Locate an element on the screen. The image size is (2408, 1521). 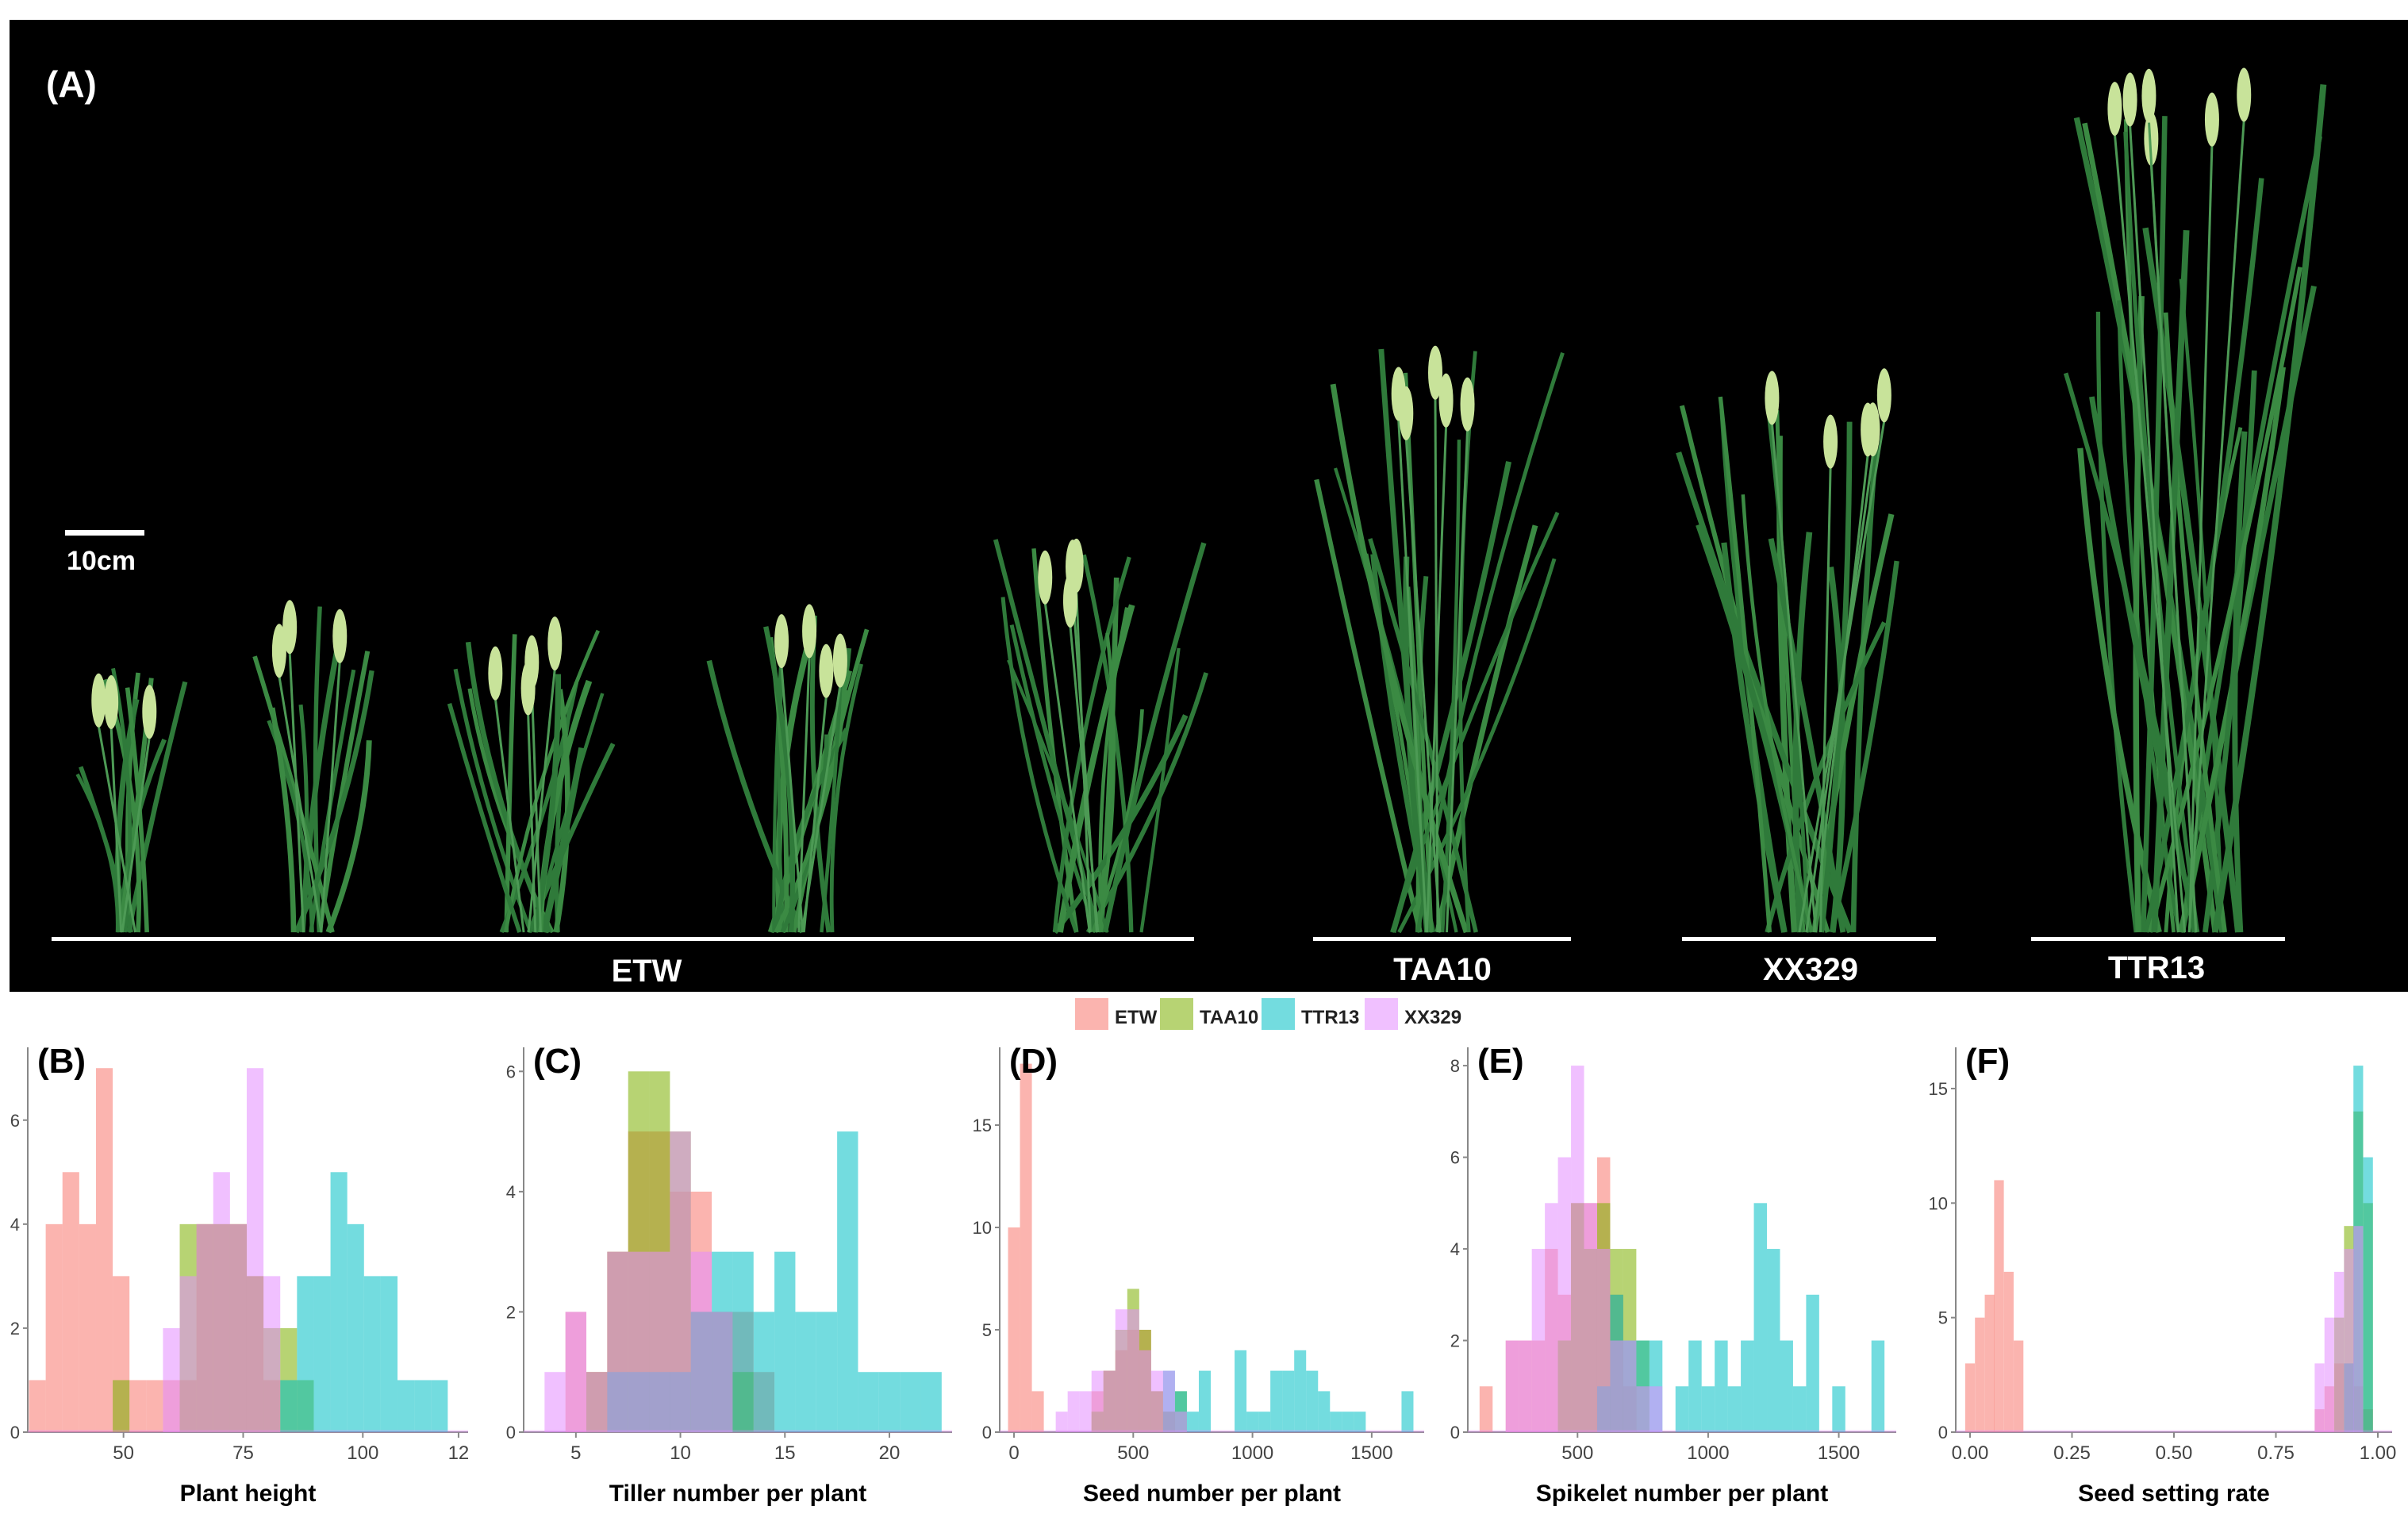
legend-label-taa10: TAA10 is located at coordinates (1229, 1018).